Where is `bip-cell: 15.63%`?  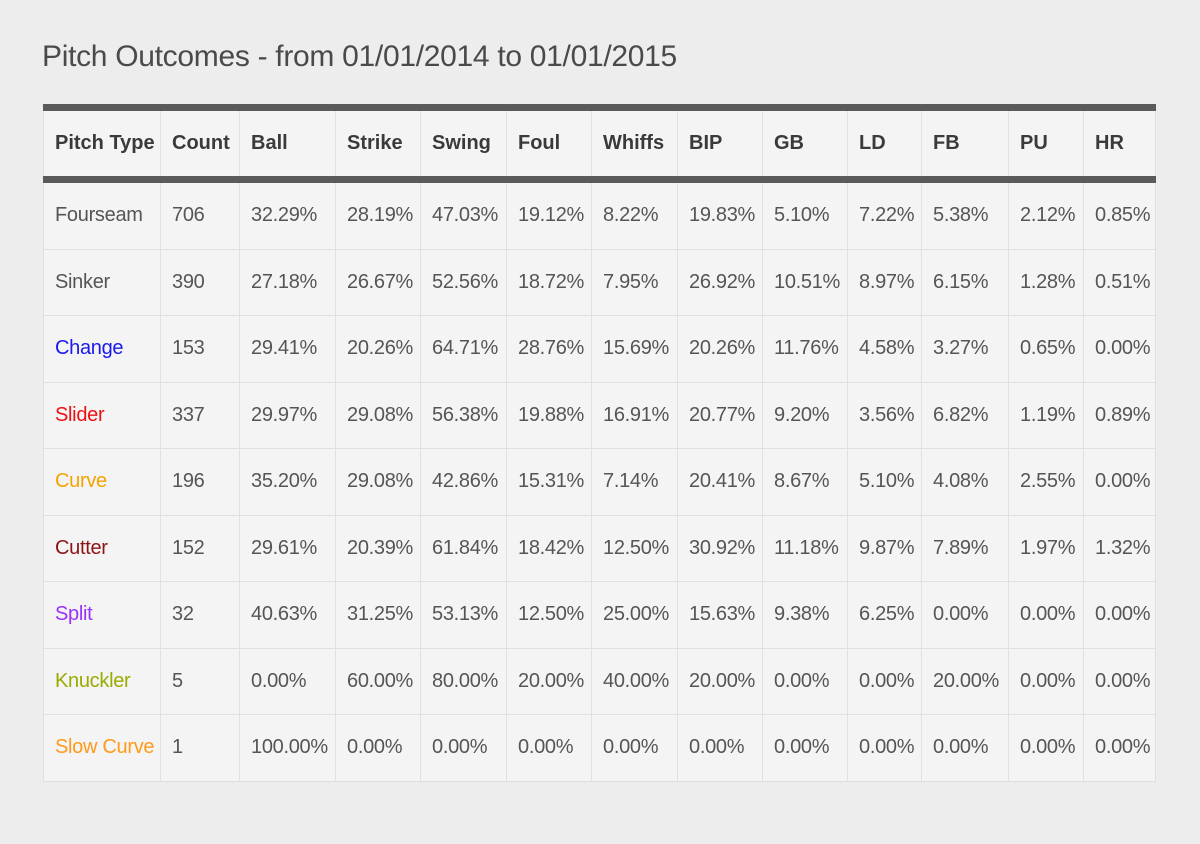
bip-cell: 15.63% is located at coordinates (720, 615).